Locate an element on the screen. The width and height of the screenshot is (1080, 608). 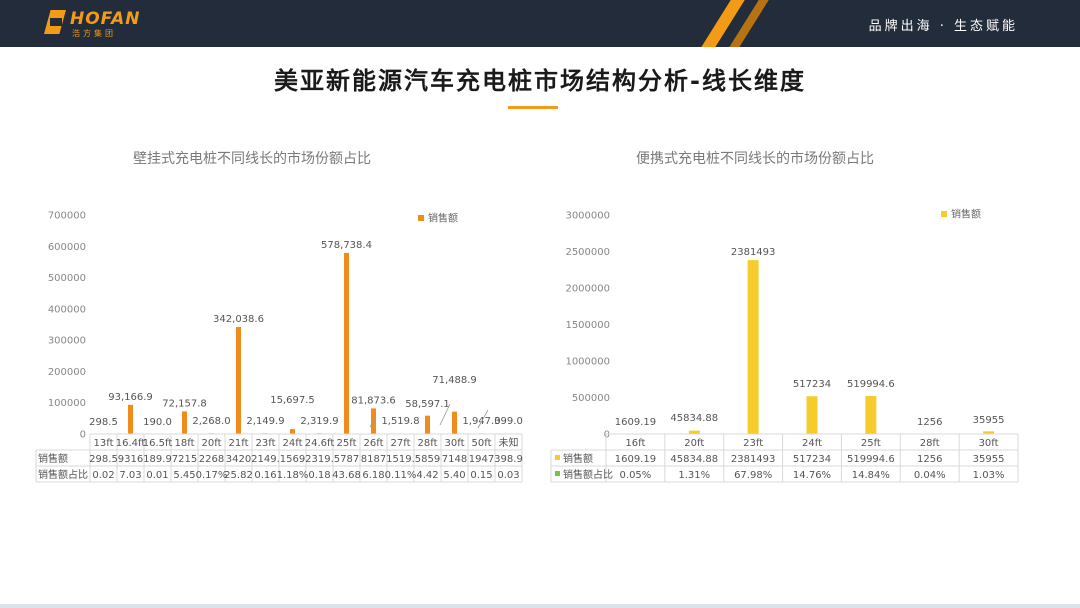
table-cell: 517234 is located at coordinates (812, 459).